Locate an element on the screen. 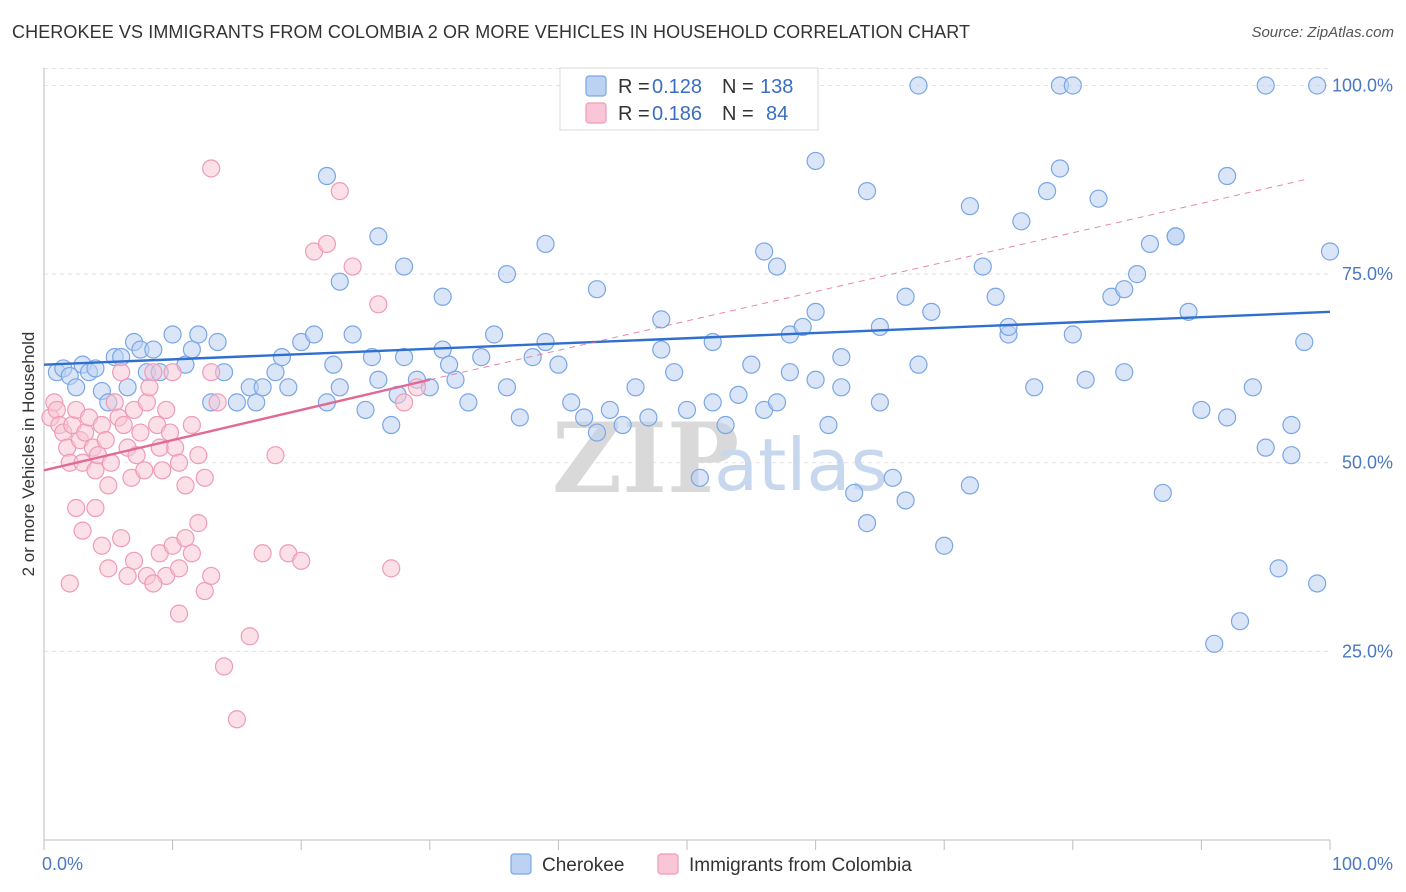  y-tick-labels: 25.0% 50.0% 75.0% 100.0% is located at coordinates (1362, 368).